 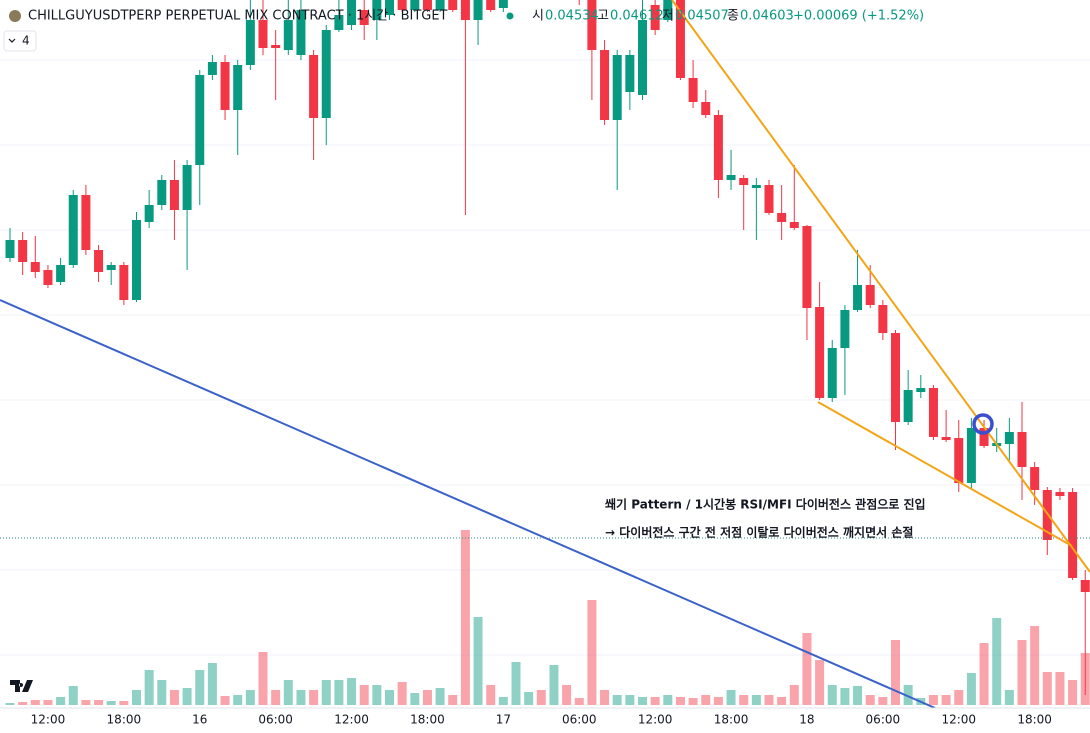 I want to click on indicators-toggle, so click(x=20, y=41).